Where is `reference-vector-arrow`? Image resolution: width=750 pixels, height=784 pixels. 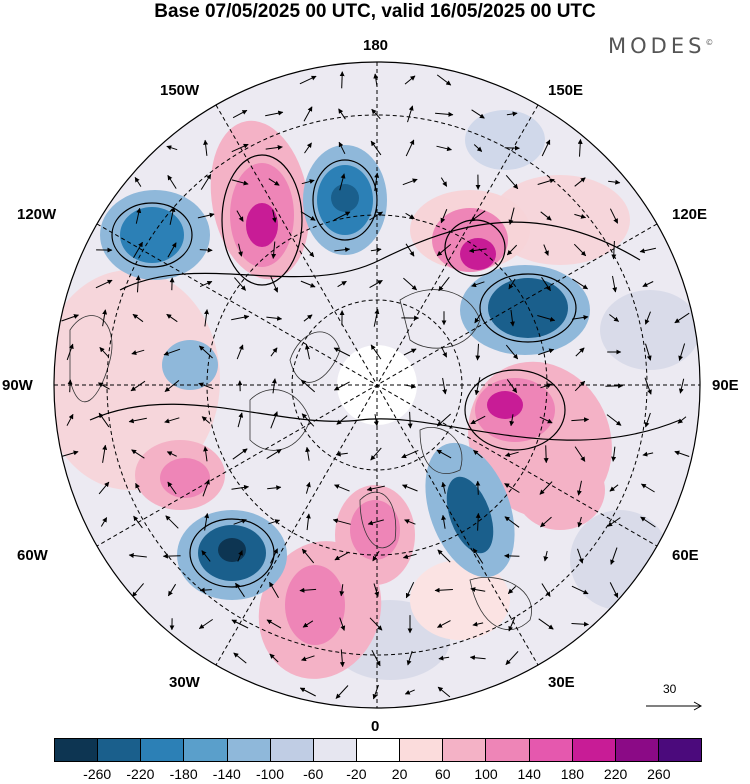
reference-vector-arrow is located at coordinates (675, 706).